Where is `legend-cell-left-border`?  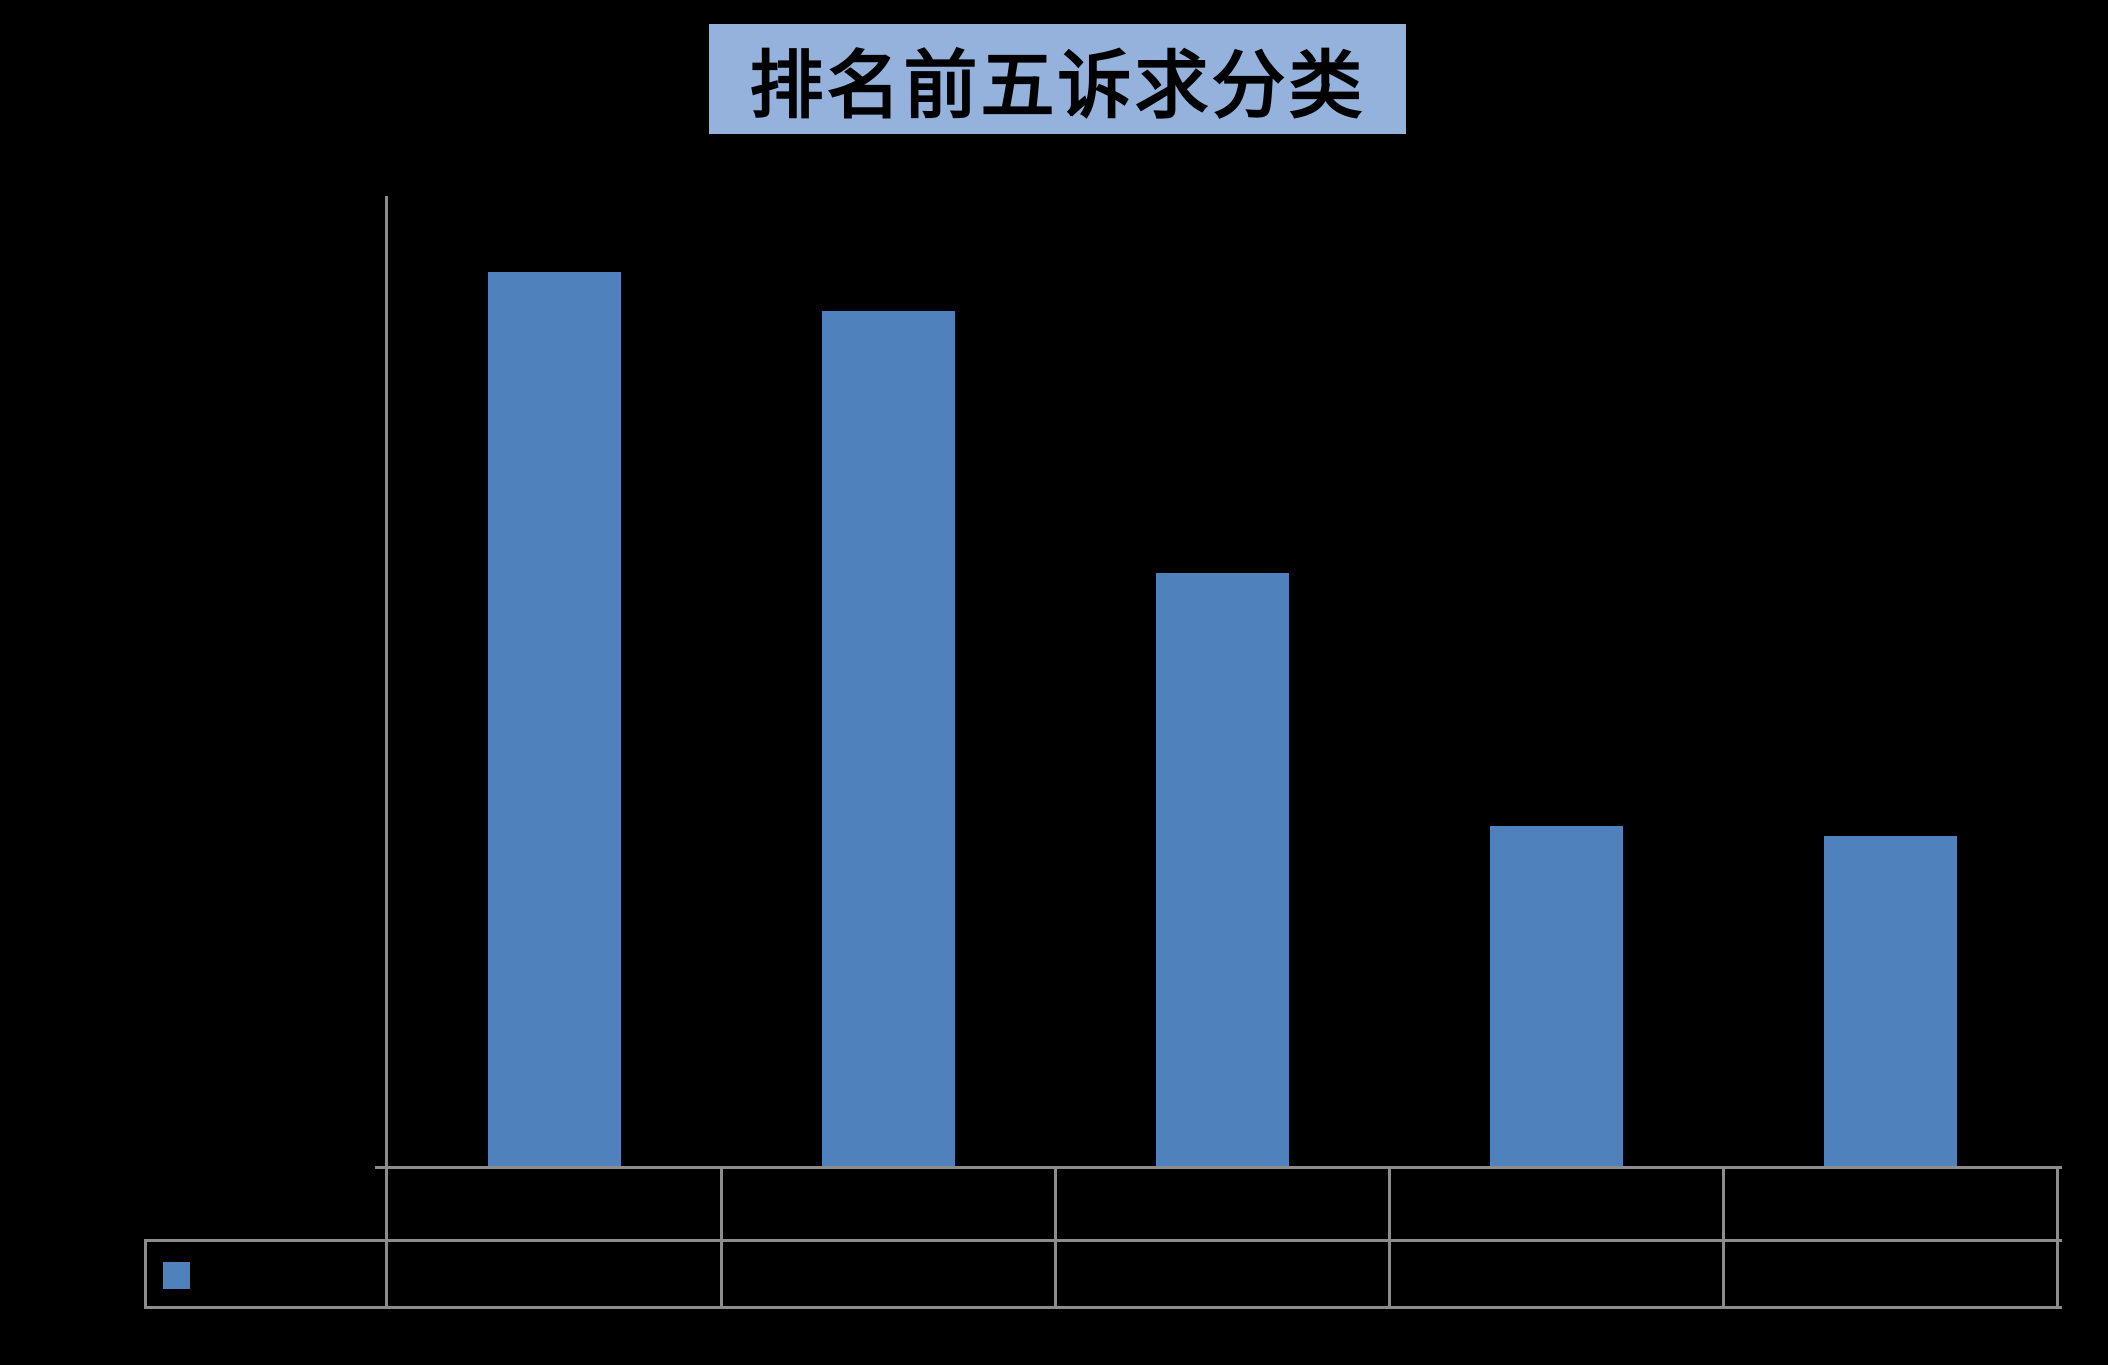 legend-cell-left-border is located at coordinates (145, 1274).